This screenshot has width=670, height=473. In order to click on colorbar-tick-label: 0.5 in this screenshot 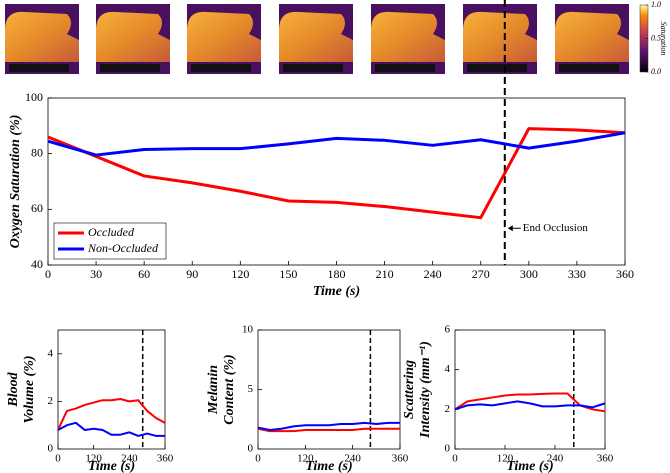, I will do `click(656, 37)`.